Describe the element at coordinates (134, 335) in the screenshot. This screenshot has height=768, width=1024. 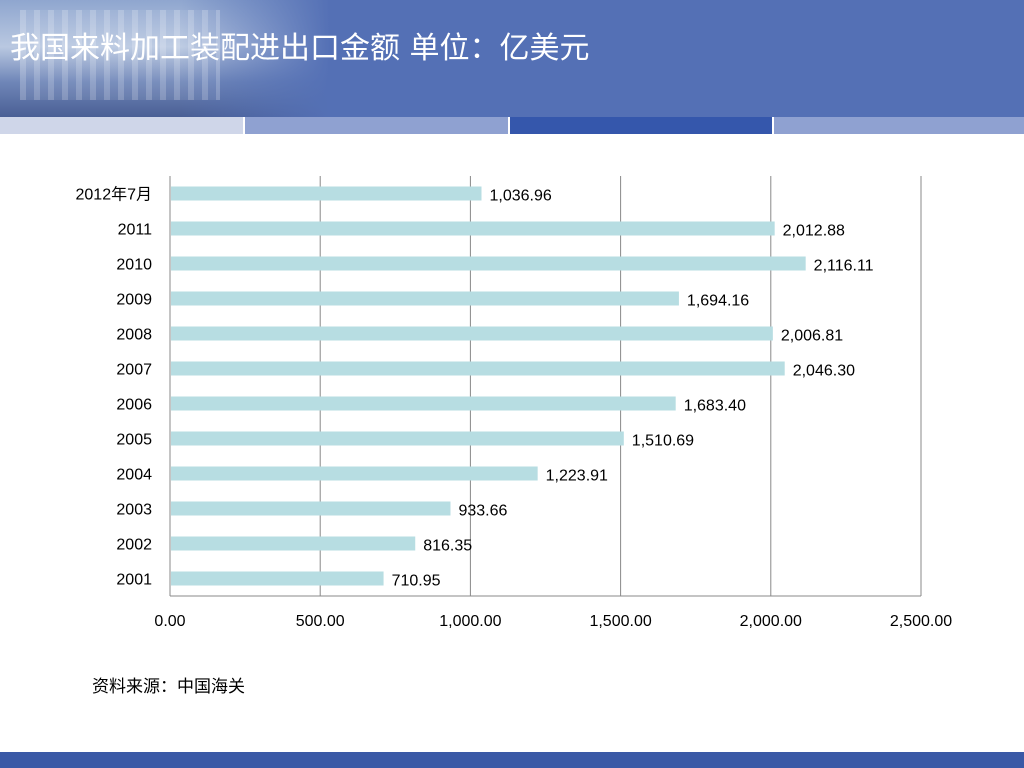
I see `y-tick-label: 2008` at that location.